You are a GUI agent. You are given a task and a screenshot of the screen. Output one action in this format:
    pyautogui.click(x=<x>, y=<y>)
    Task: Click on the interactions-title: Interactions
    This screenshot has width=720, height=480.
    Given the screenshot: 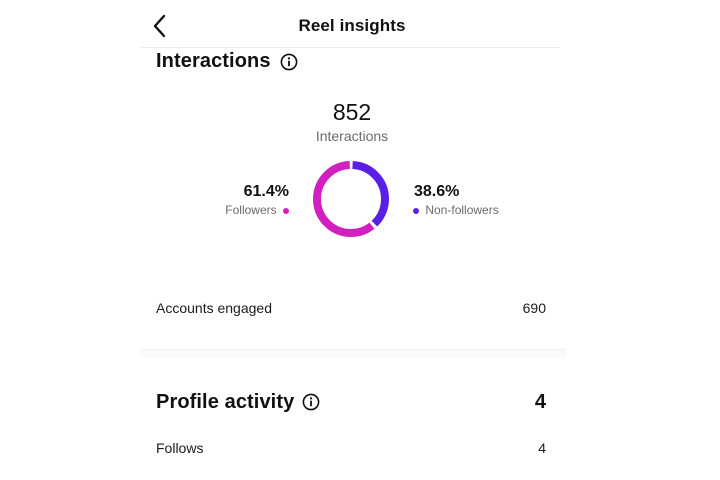 What is the action you would take?
    pyautogui.click(x=213, y=61)
    